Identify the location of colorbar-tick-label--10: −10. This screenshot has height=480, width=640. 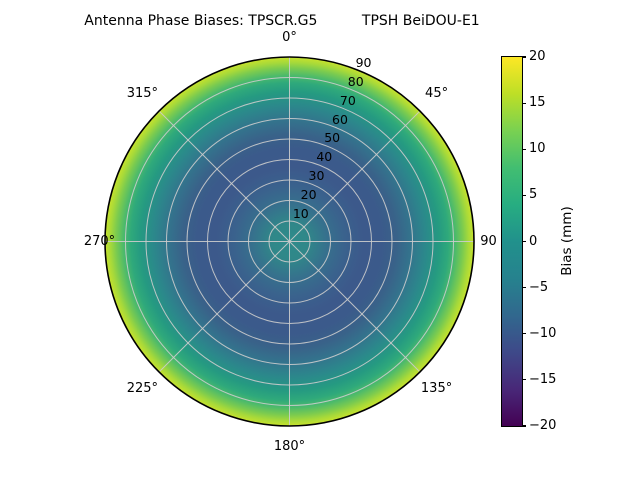
(543, 333).